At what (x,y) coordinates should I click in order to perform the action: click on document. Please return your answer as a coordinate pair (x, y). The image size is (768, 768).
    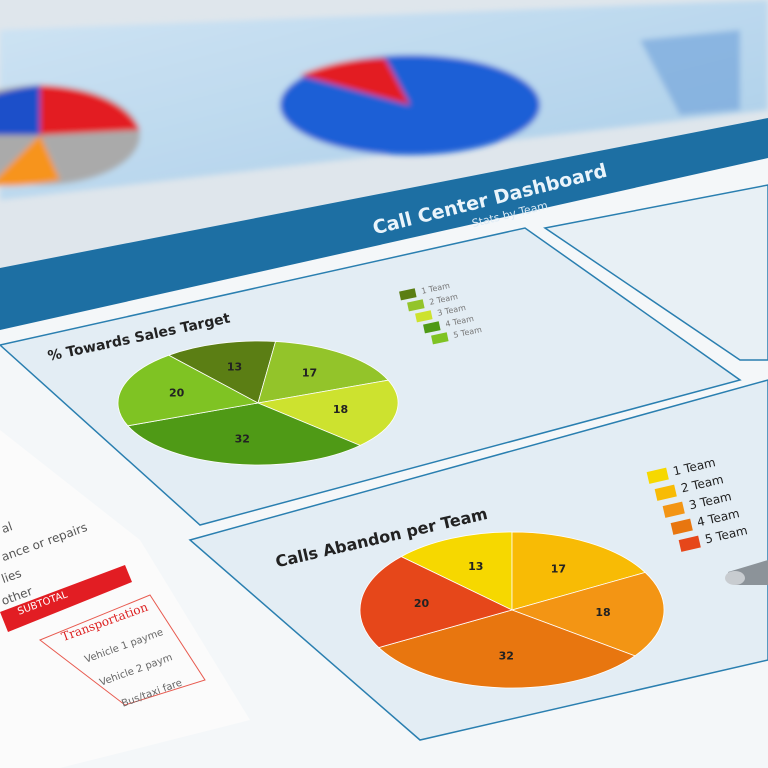
    Looking at the image, I should click on (125, 599).